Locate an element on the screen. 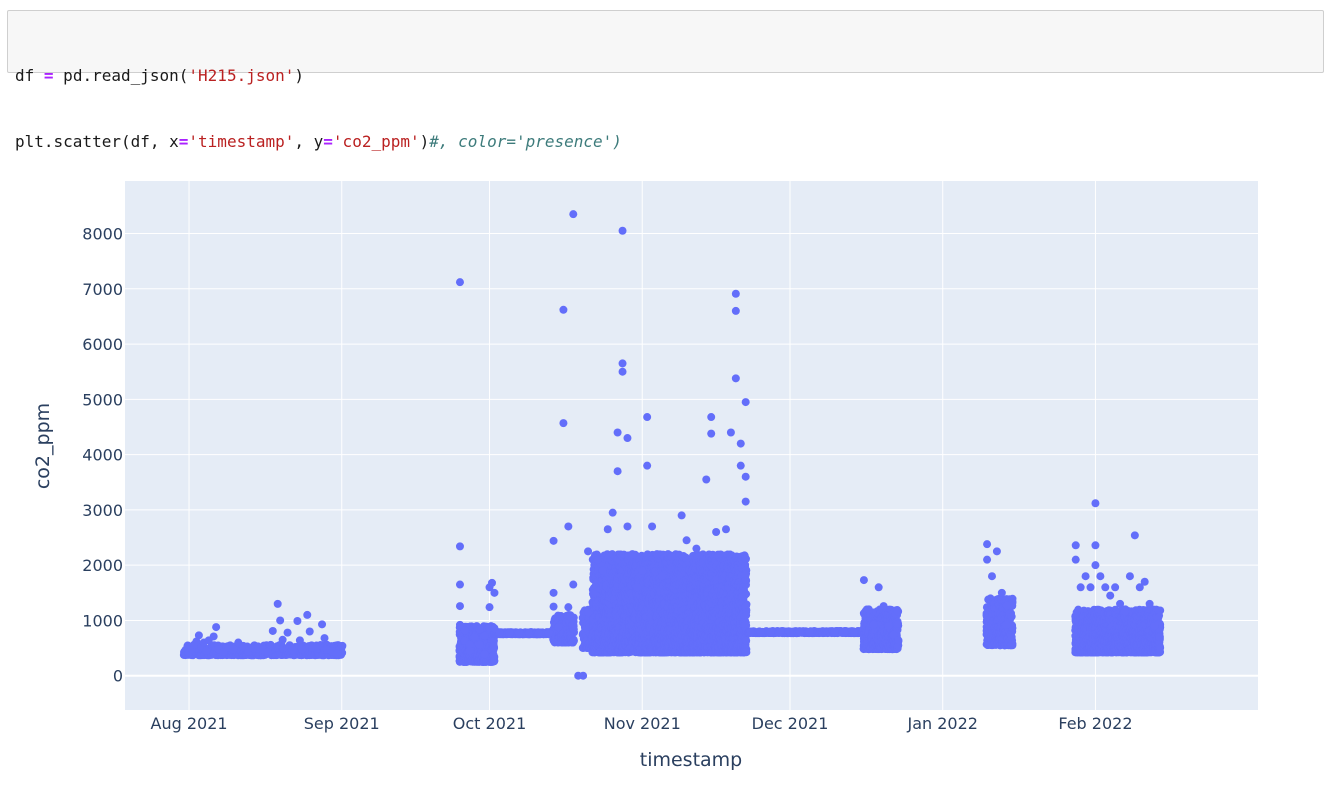 Image resolution: width=1326 pixels, height=794 pixels. code-token: , y is located at coordinates (309, 141).